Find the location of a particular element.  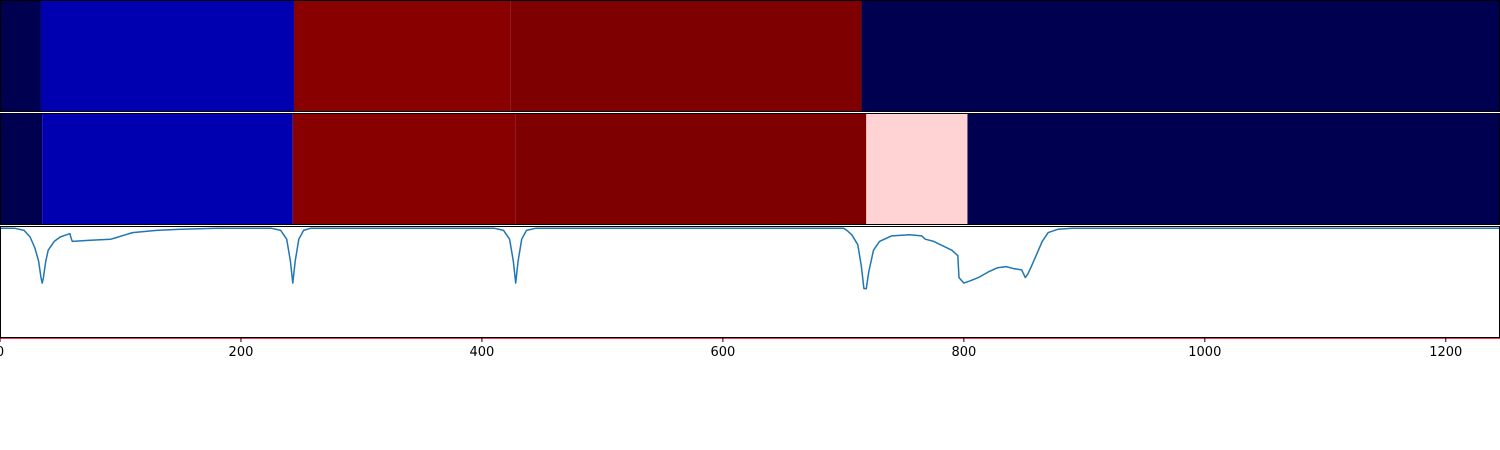

x-axis: 0 200 400 600 800 1000 1200 is located at coordinates (731, 349).